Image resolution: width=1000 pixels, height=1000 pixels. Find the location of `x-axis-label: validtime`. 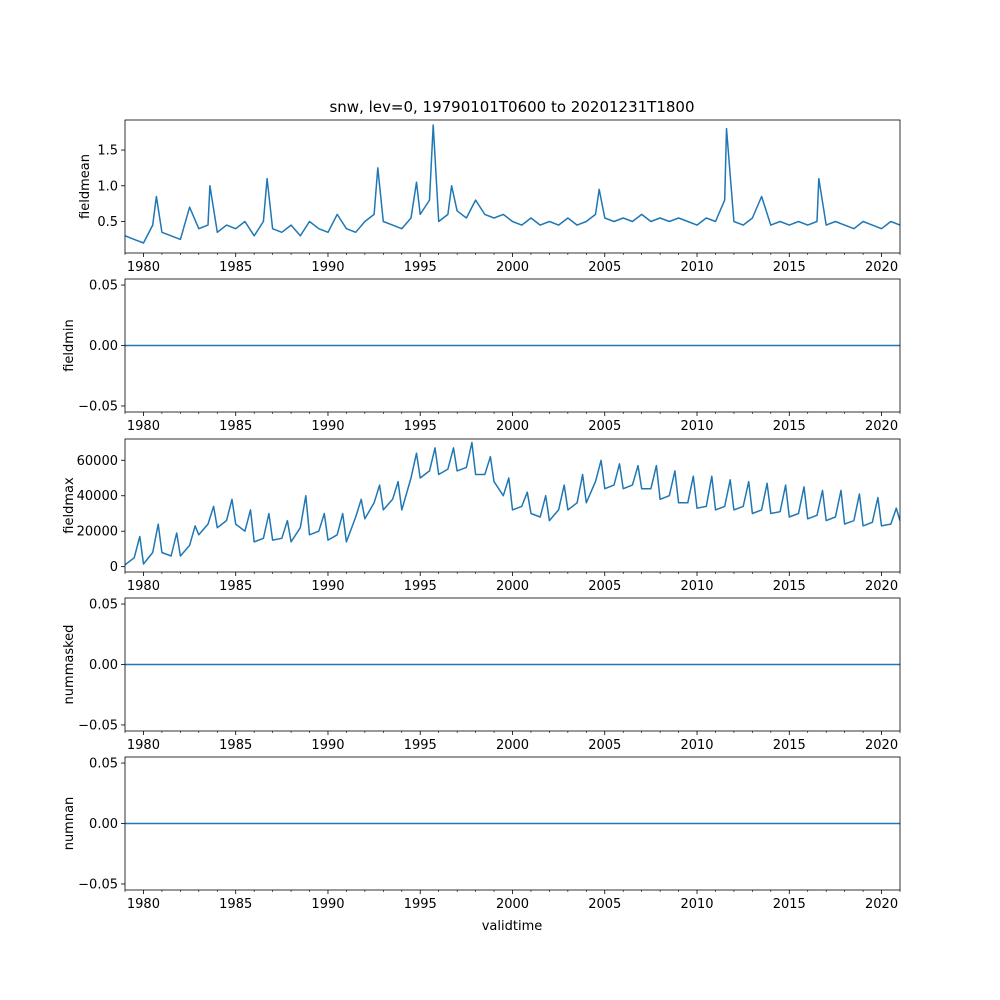

x-axis-label: validtime is located at coordinates (512, 926).